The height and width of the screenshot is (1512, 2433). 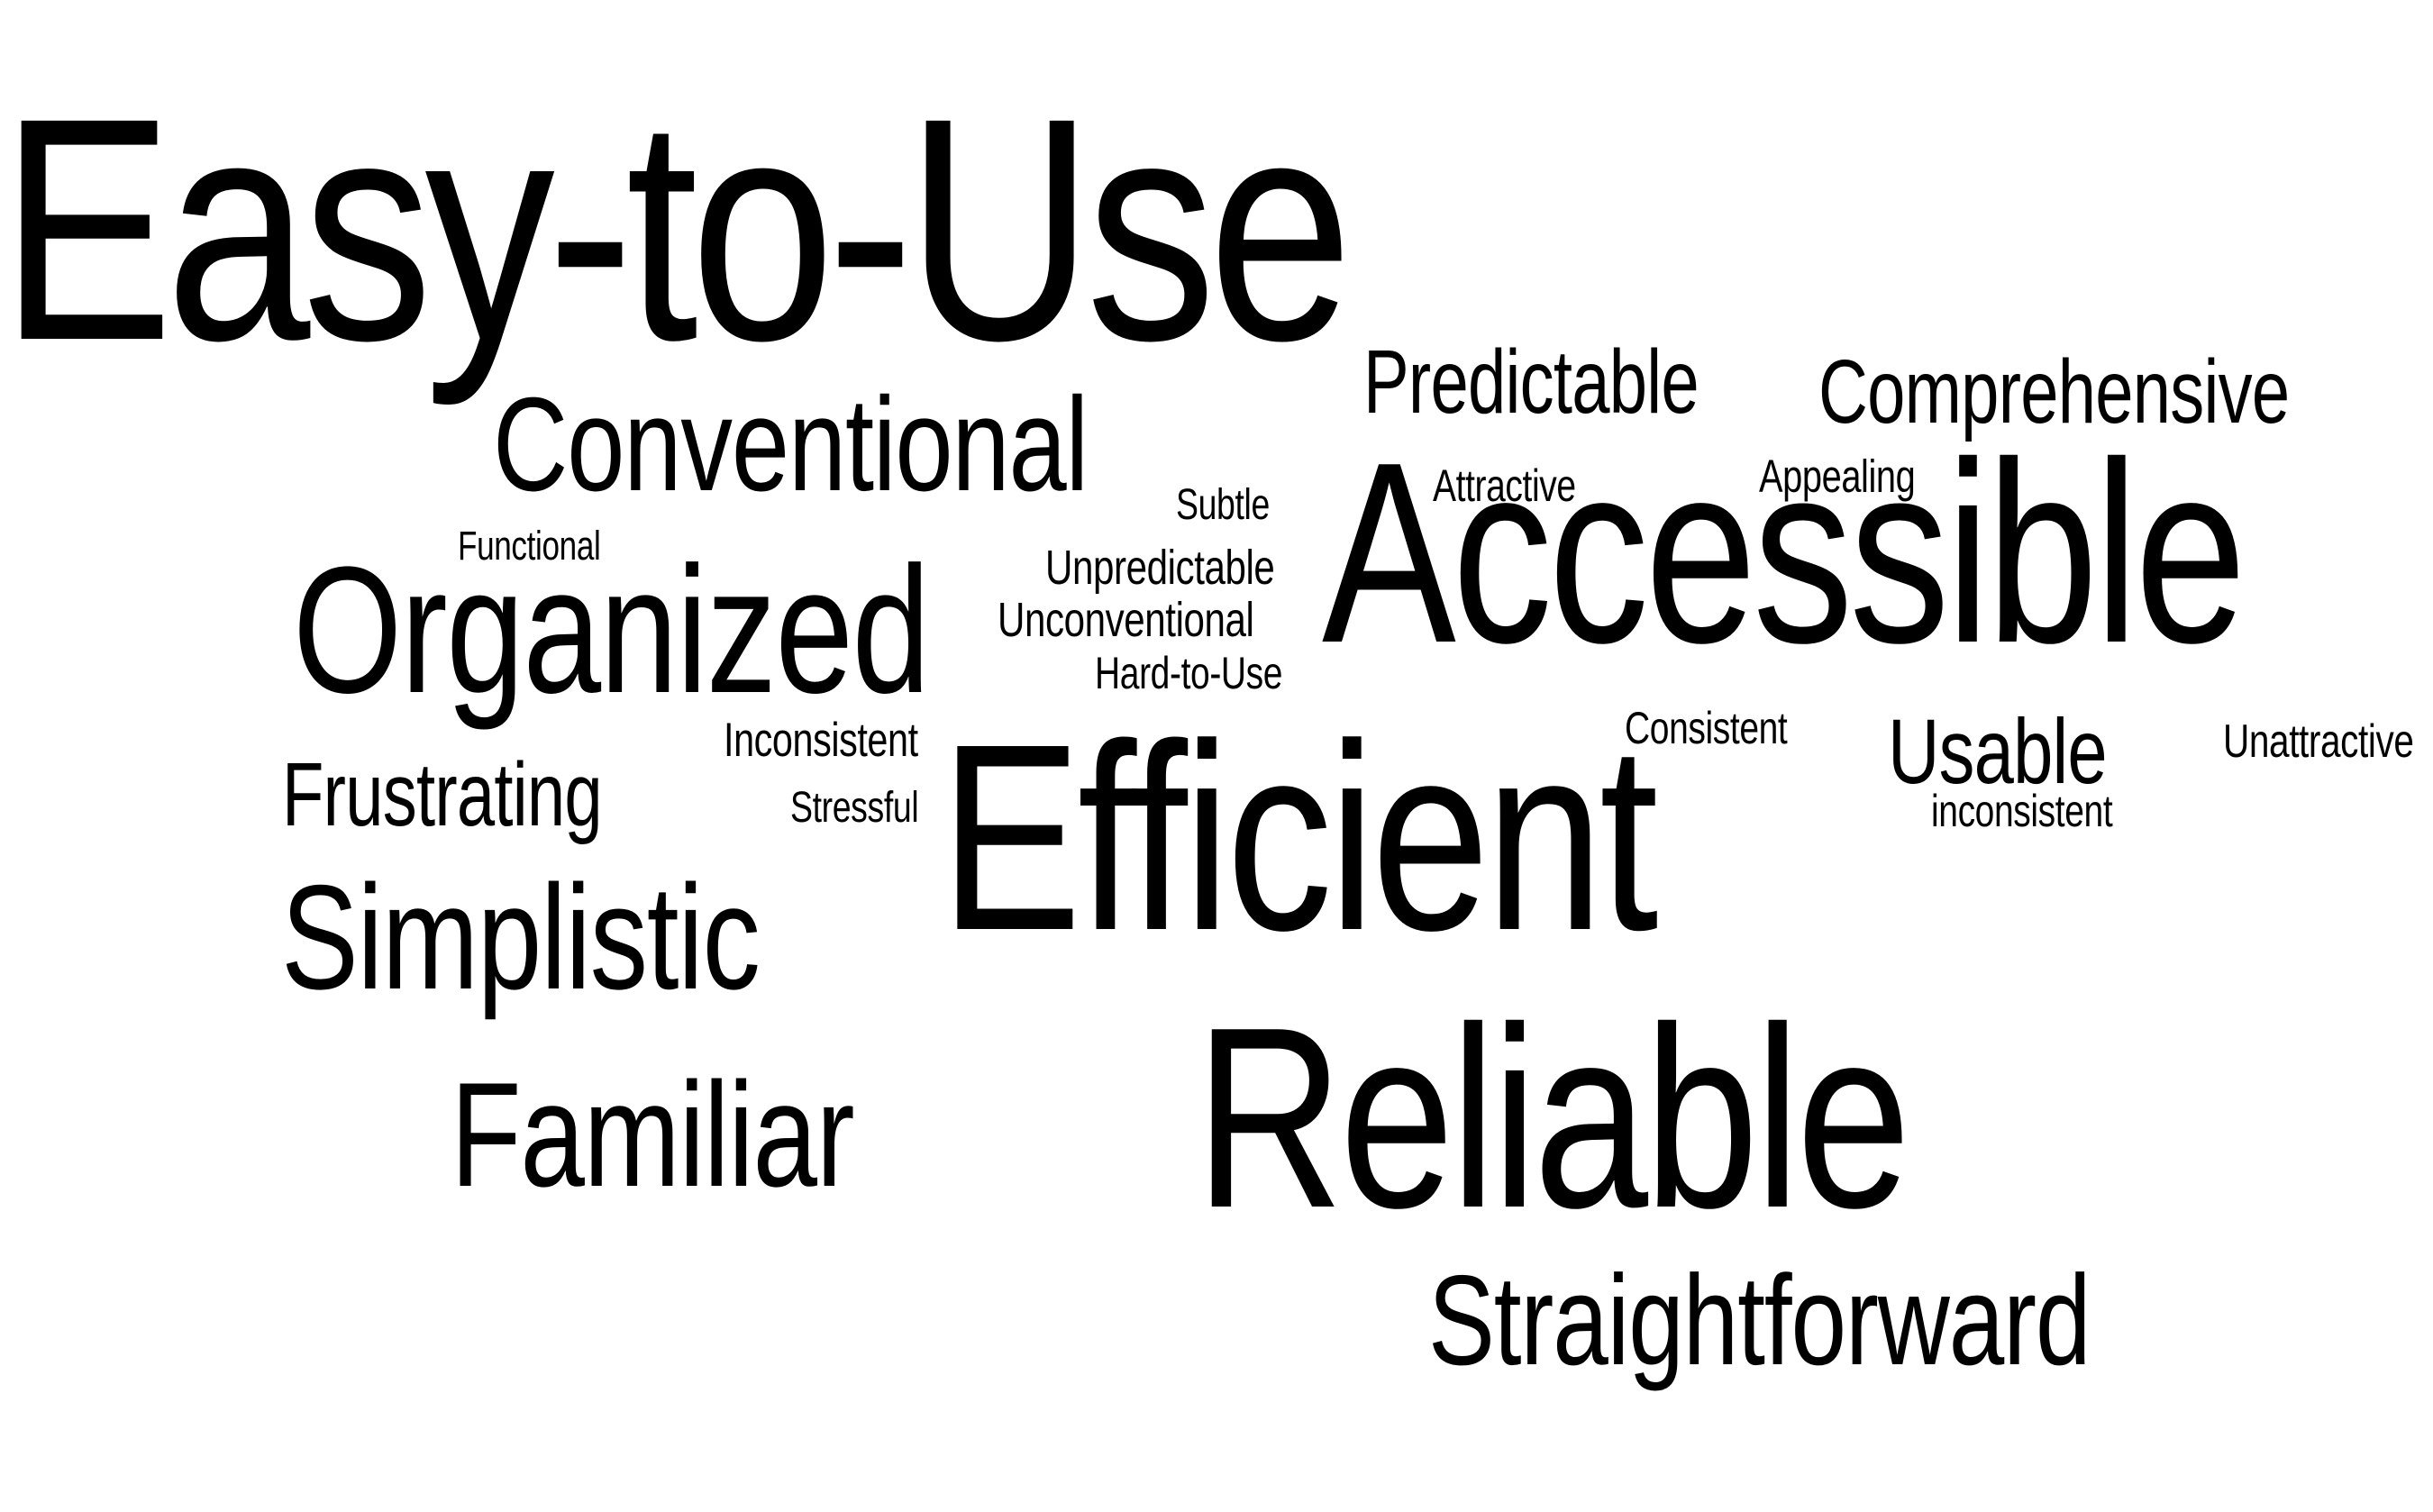 I want to click on word-unattractive: Unattractive, so click(x=2318, y=741).